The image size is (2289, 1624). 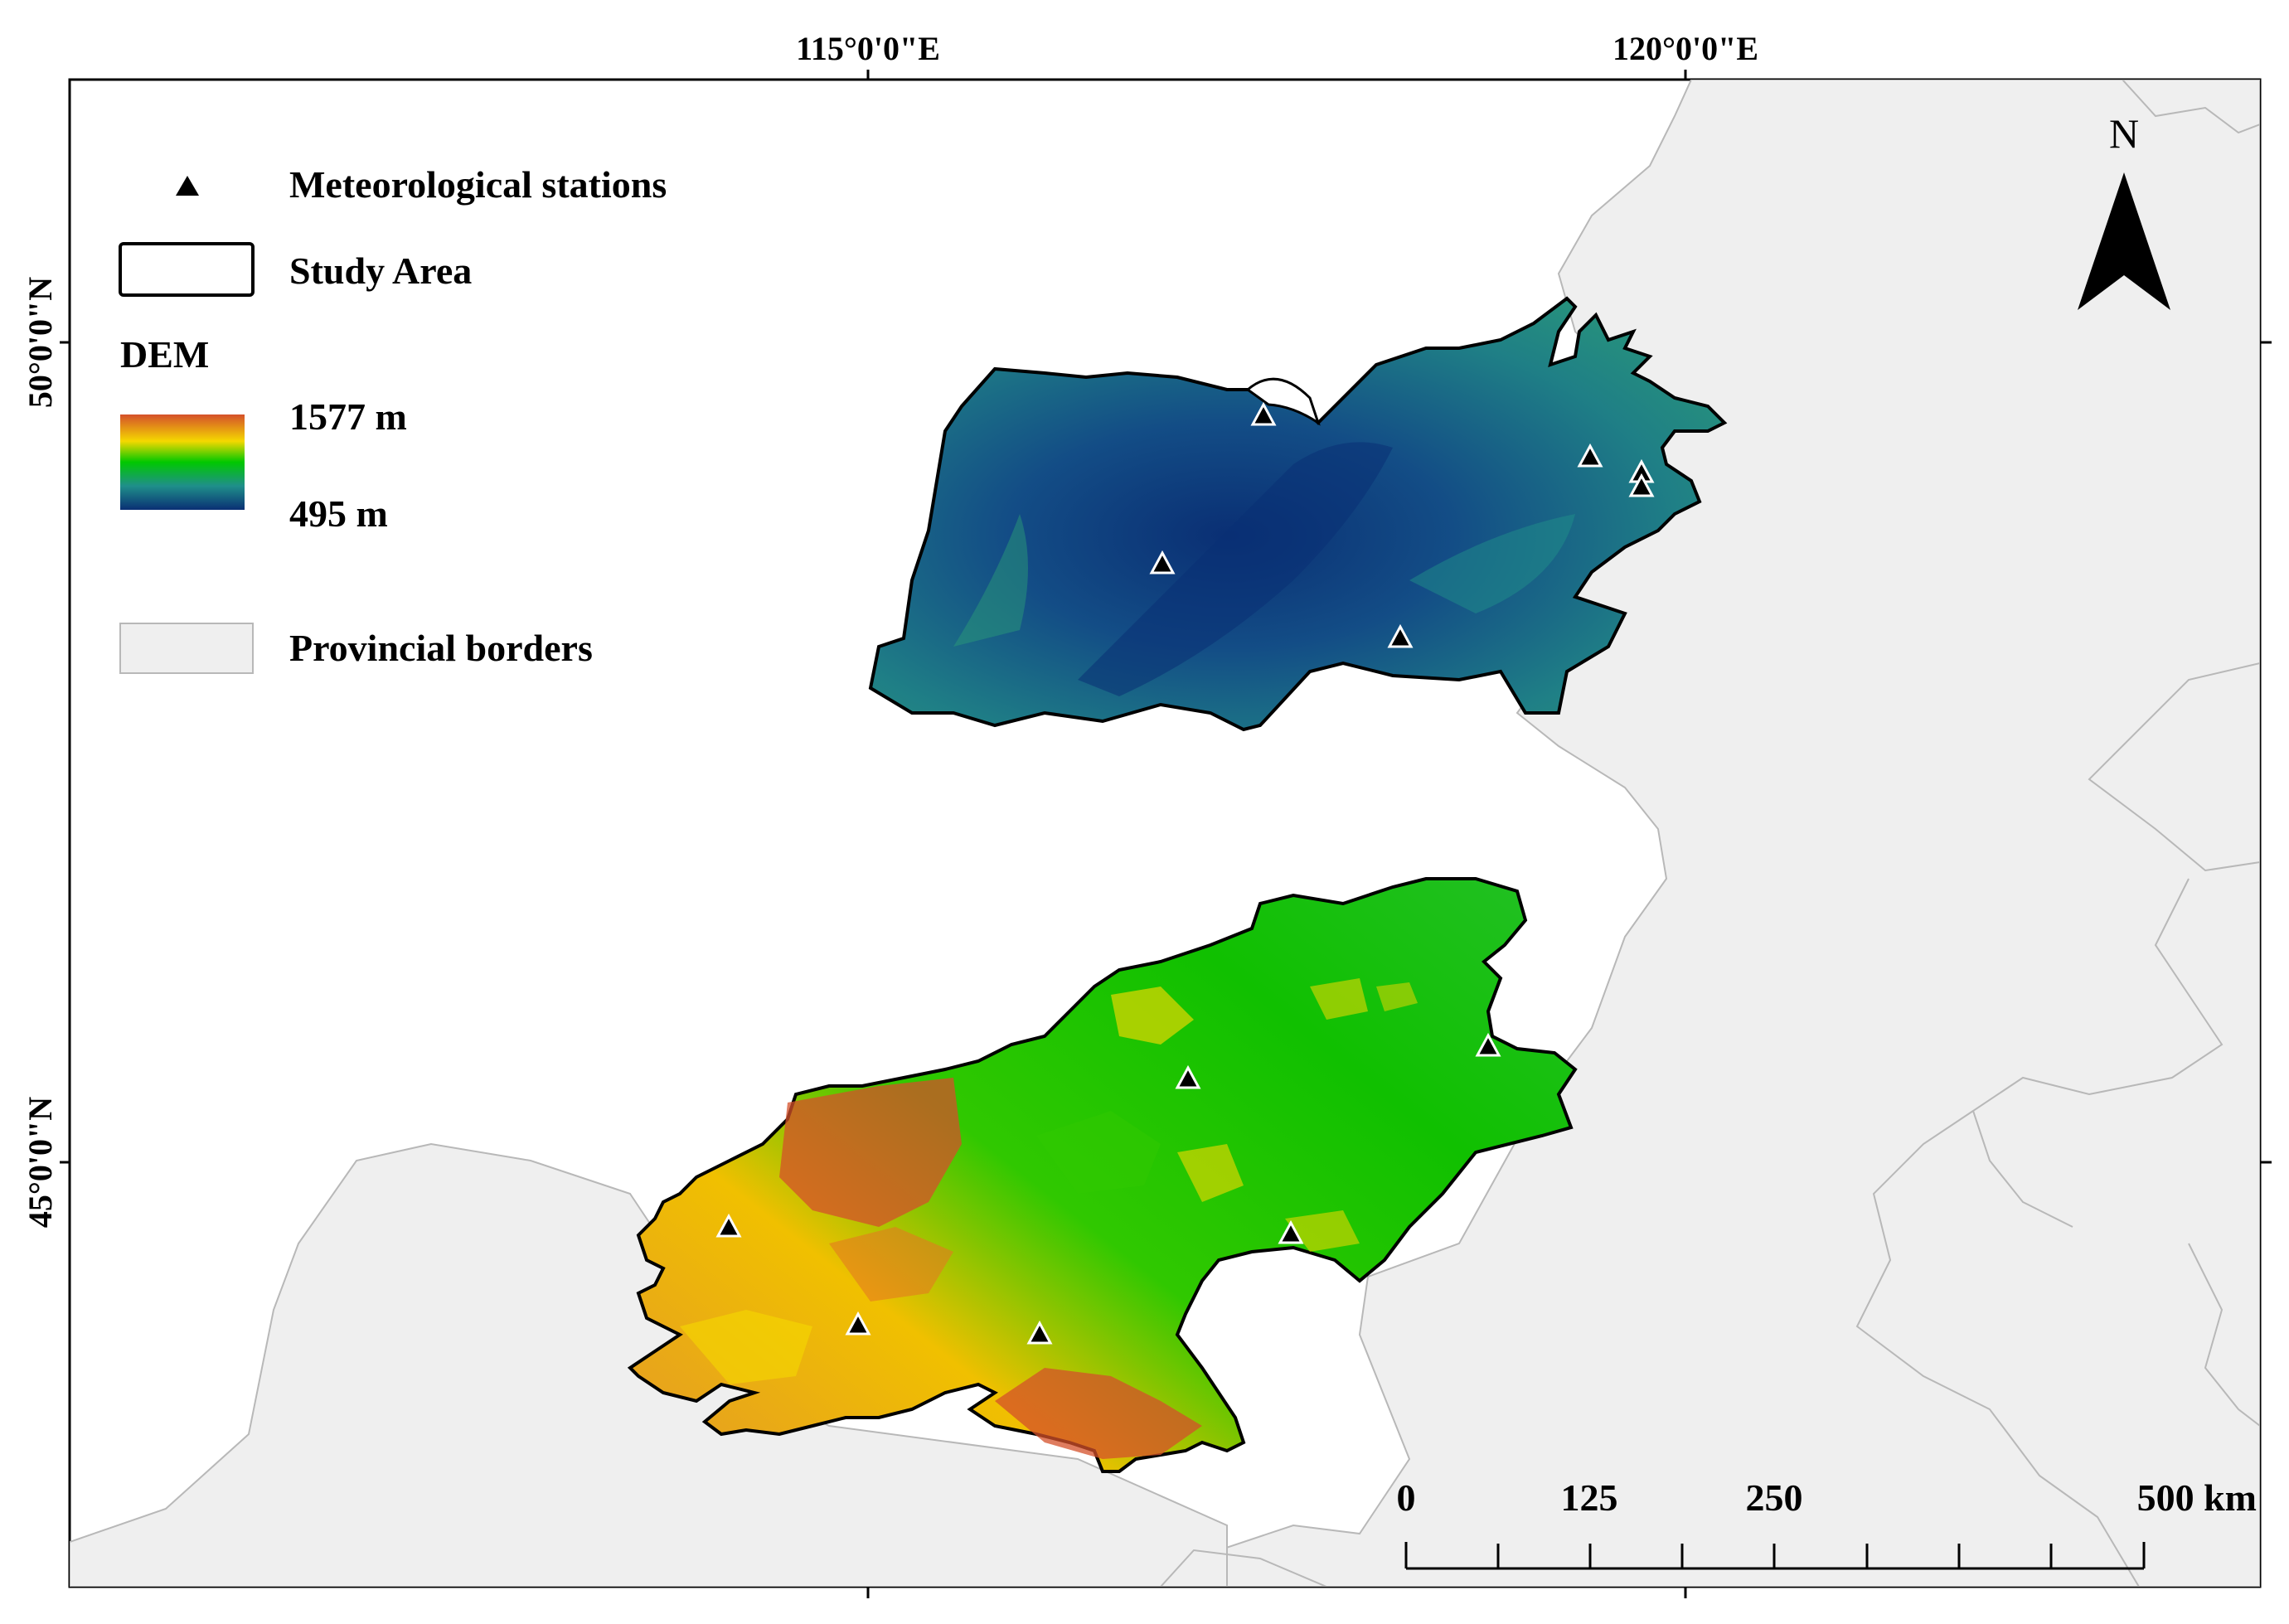 I want to click on study-area-north, so click(x=1298, y=514).